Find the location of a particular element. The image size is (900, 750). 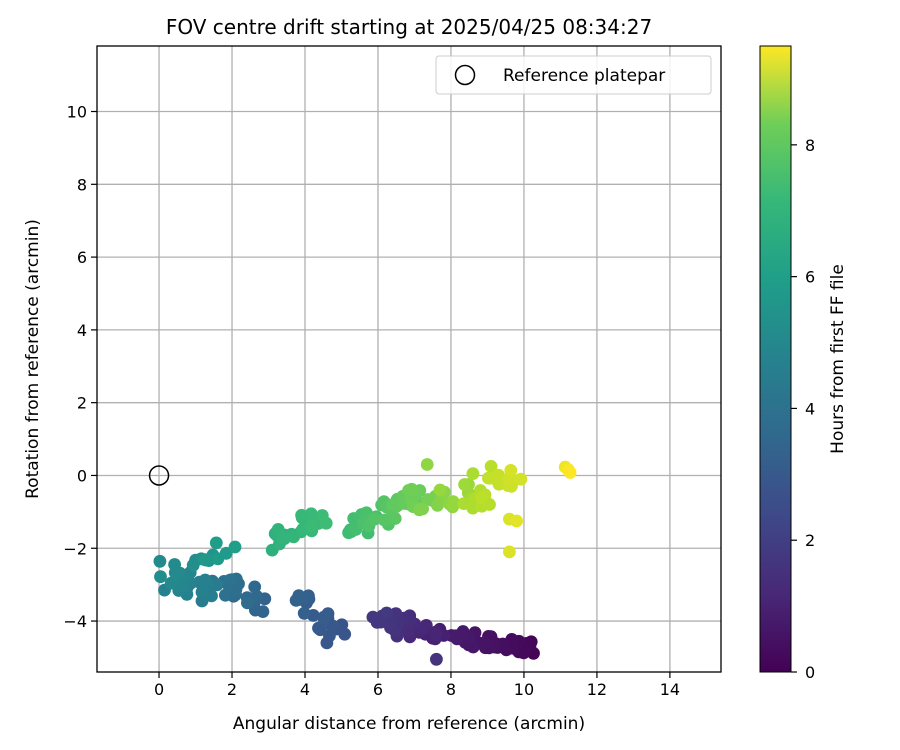

legend: Reference platepar is located at coordinates (573, 75).